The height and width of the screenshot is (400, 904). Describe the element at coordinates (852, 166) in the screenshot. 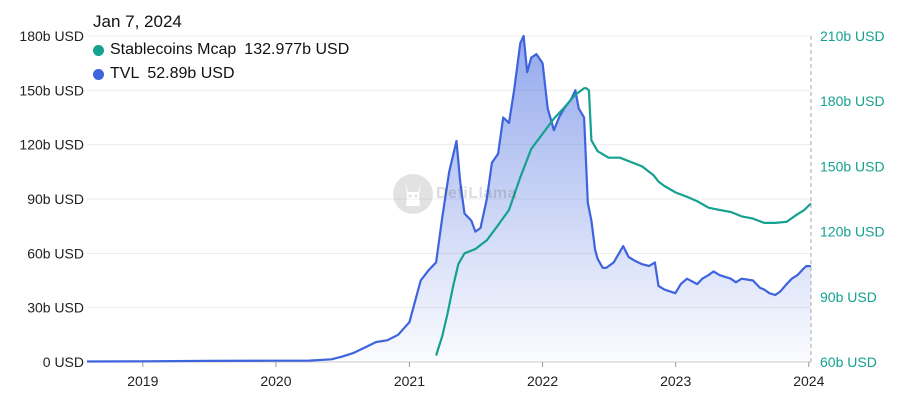

I see `y-right-tick-label: 150b USD` at that location.